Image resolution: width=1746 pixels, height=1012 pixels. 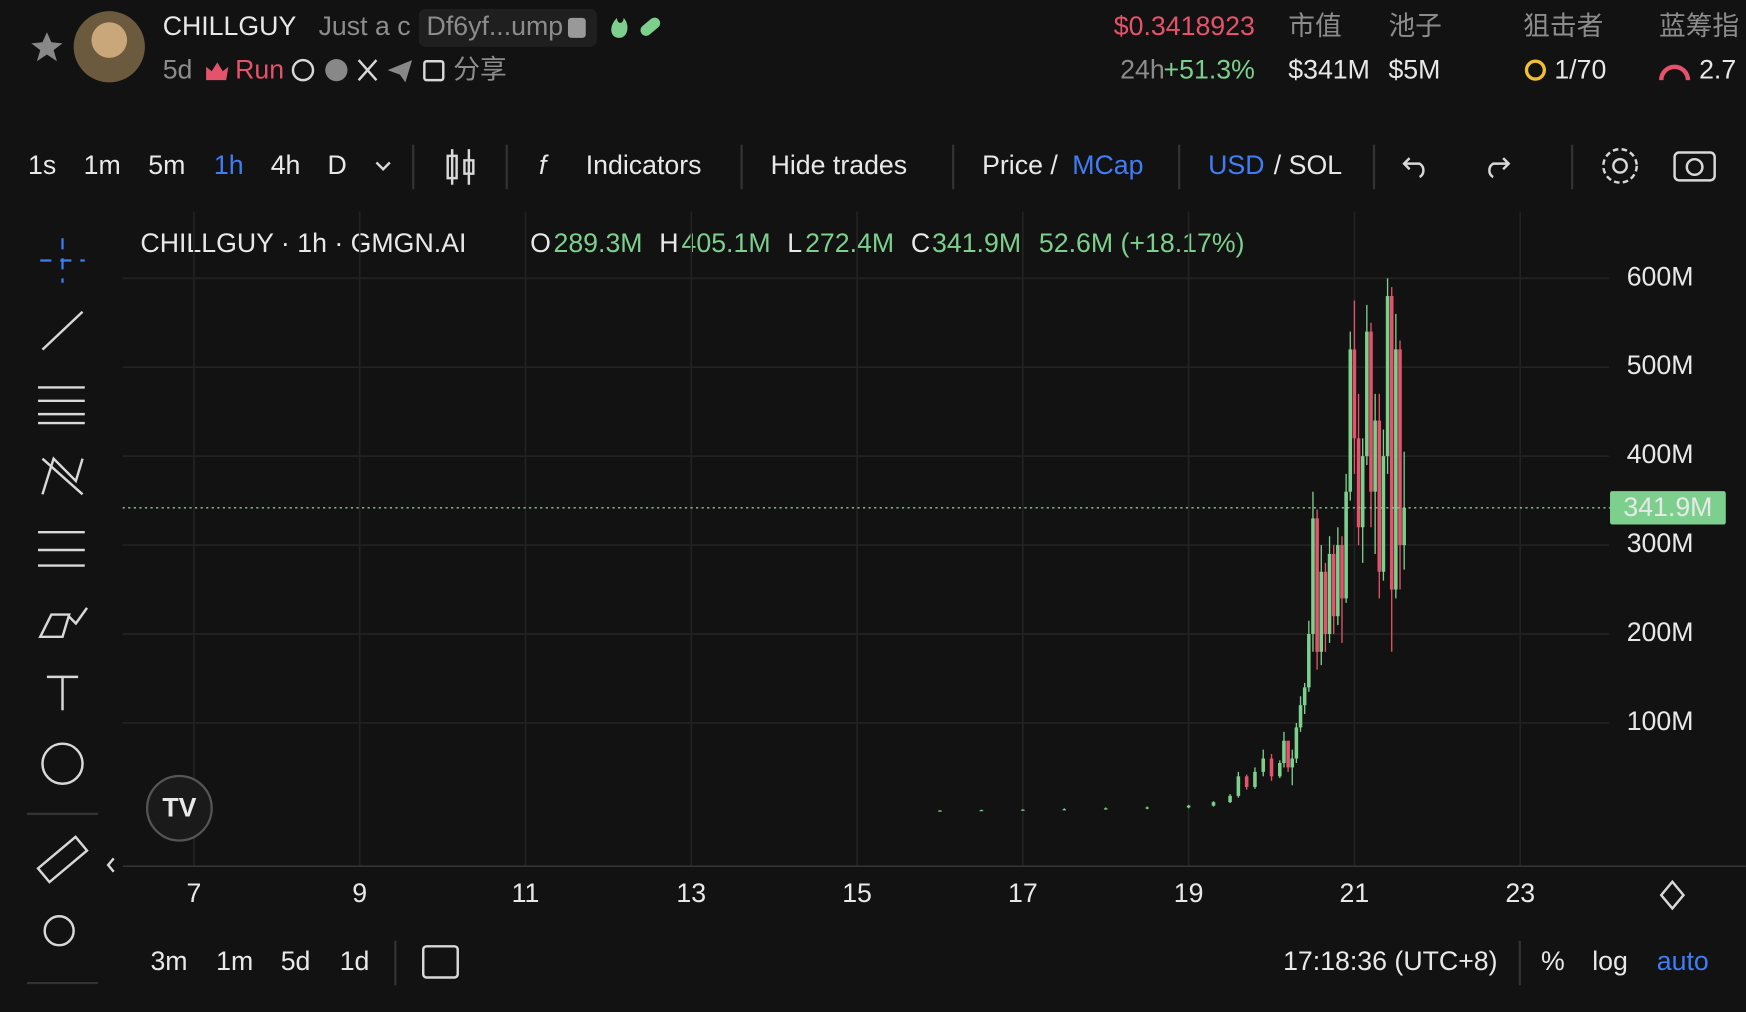 What do you see at coordinates (1694, 166) in the screenshot?
I see `camera` at bounding box center [1694, 166].